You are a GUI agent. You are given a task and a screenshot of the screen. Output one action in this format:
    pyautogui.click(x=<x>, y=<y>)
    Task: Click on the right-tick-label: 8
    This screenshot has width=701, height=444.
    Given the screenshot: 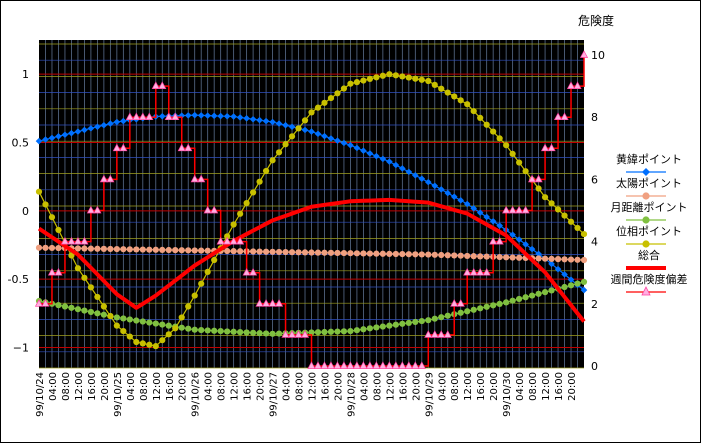 What is the action you would take?
    pyautogui.click(x=594, y=117)
    